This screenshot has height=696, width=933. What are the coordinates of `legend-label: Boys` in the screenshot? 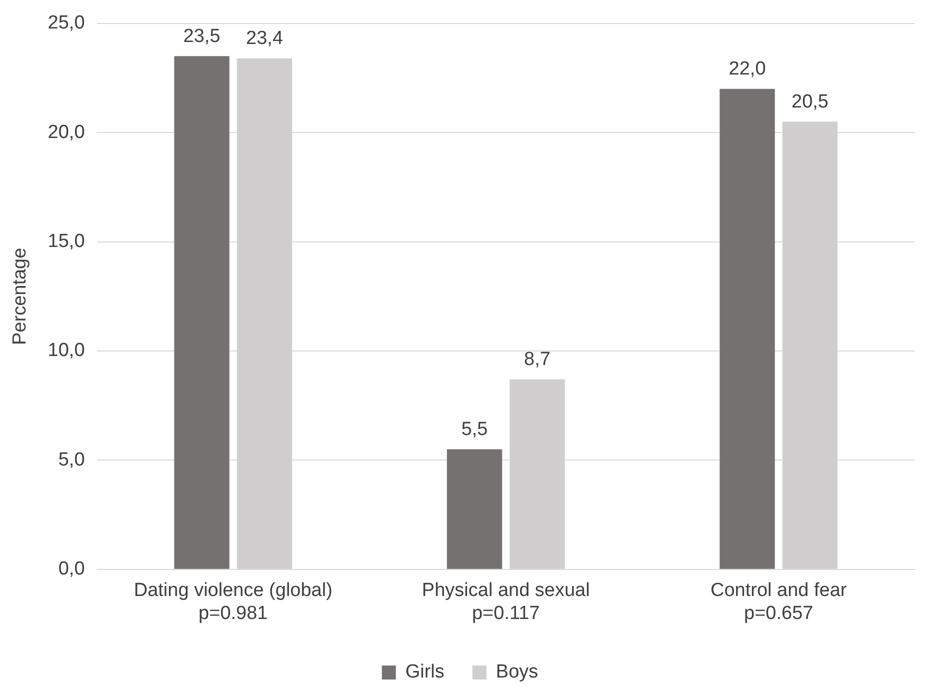 It's located at (517, 672).